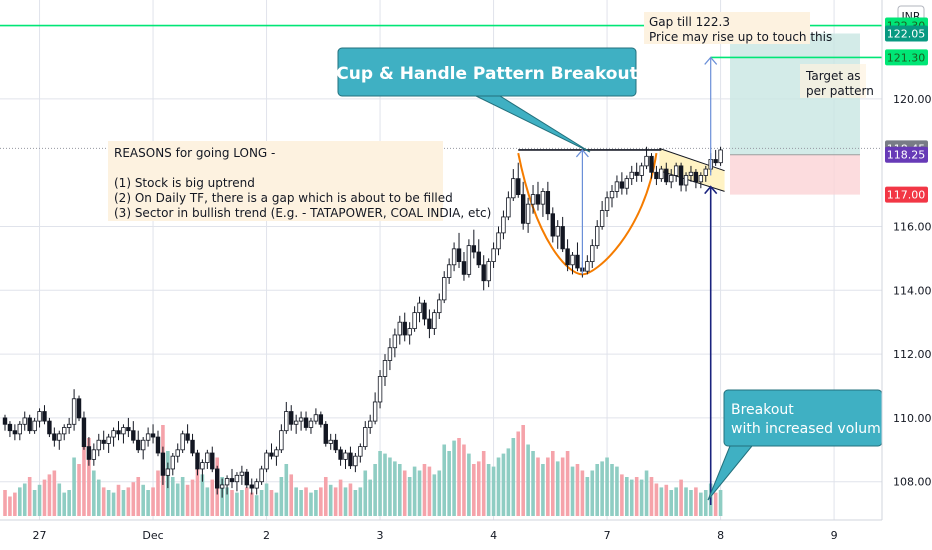 This screenshot has height=550, width=932. Describe the element at coordinates (720, 535) in the screenshot. I see `time-tick-label: 8` at that location.